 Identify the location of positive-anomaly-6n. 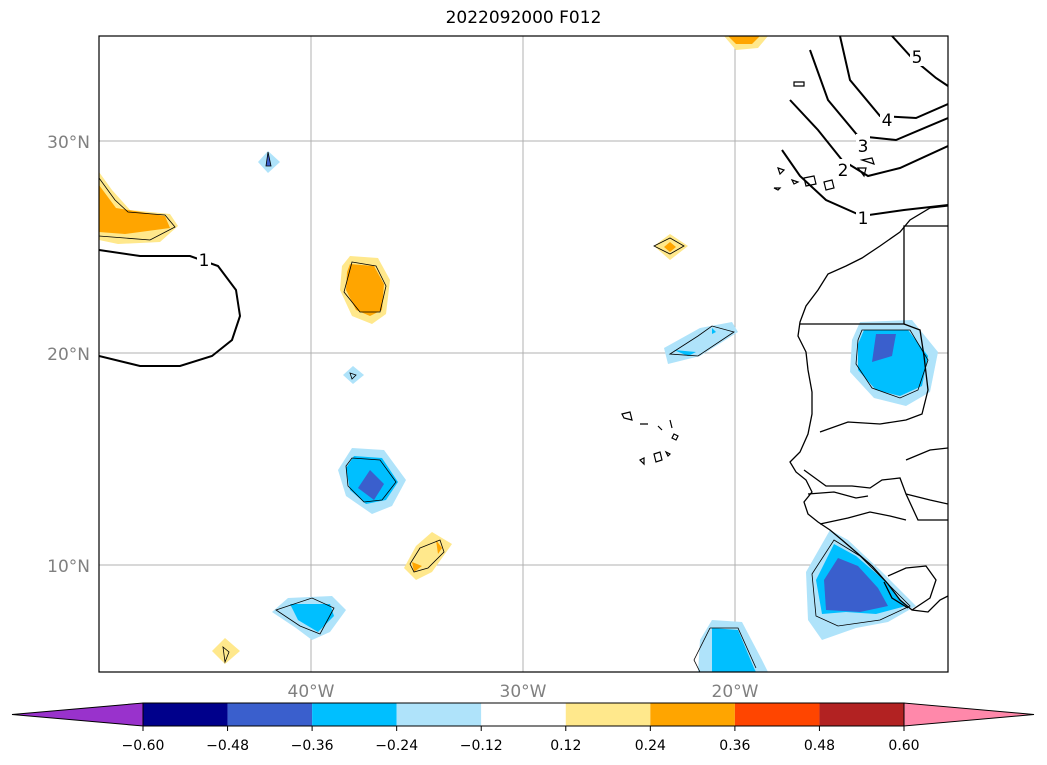
(226, 651).